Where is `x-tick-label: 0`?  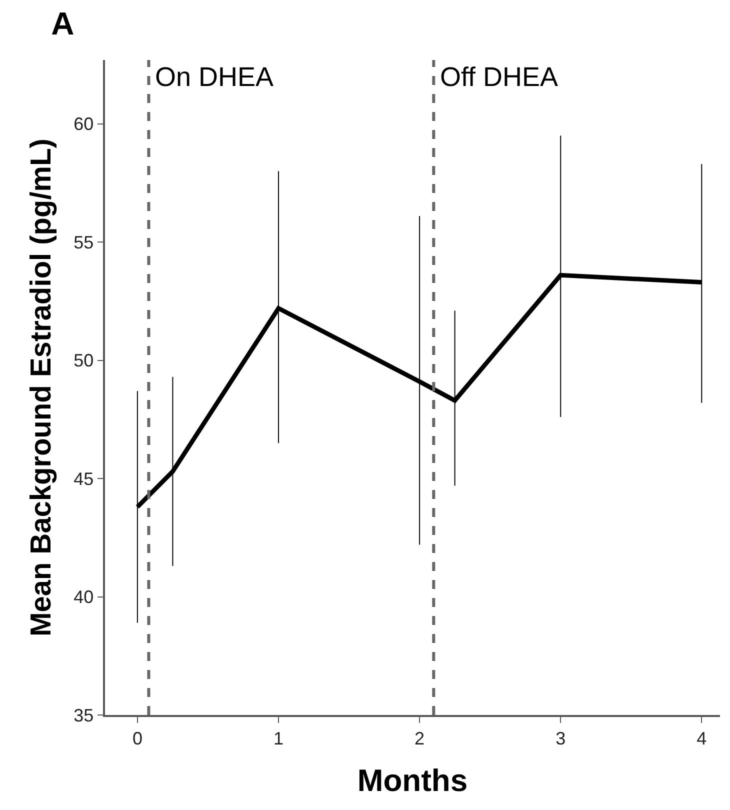 x-tick-label: 0 is located at coordinates (137, 738).